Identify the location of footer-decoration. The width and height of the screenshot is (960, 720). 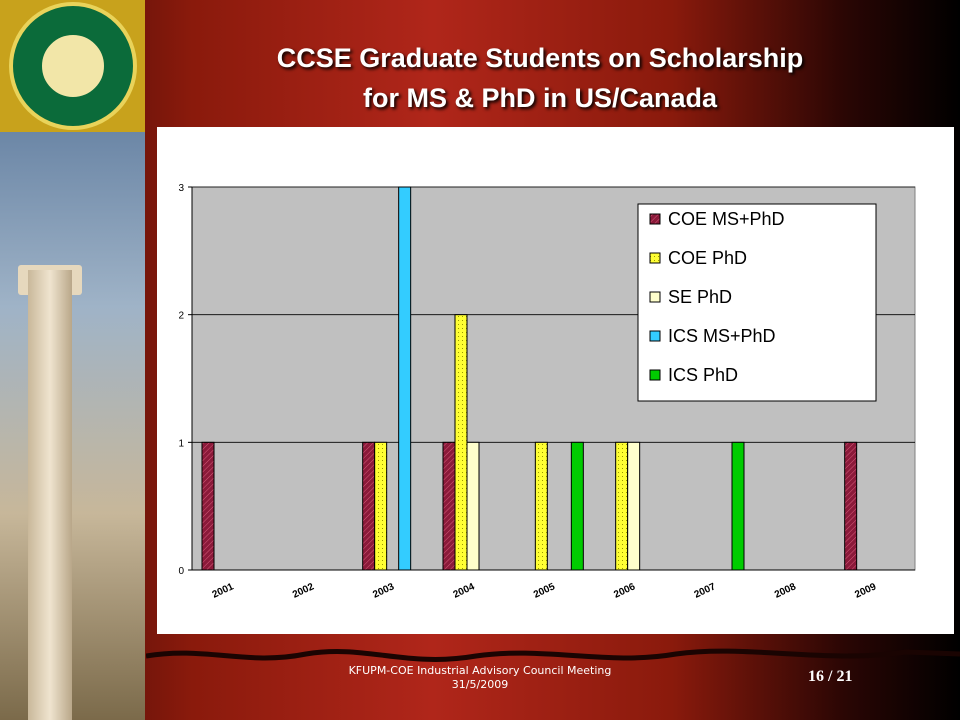
(553, 655).